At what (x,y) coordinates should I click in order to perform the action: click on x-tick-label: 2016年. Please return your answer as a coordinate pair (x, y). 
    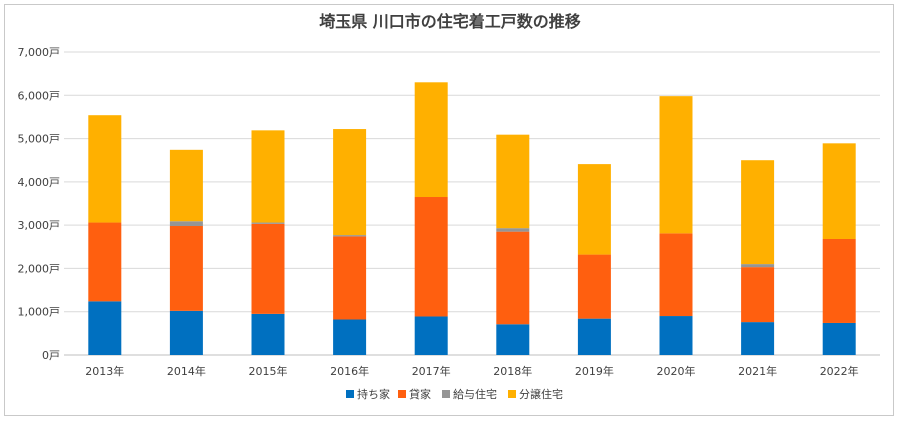
    Looking at the image, I should click on (349, 371).